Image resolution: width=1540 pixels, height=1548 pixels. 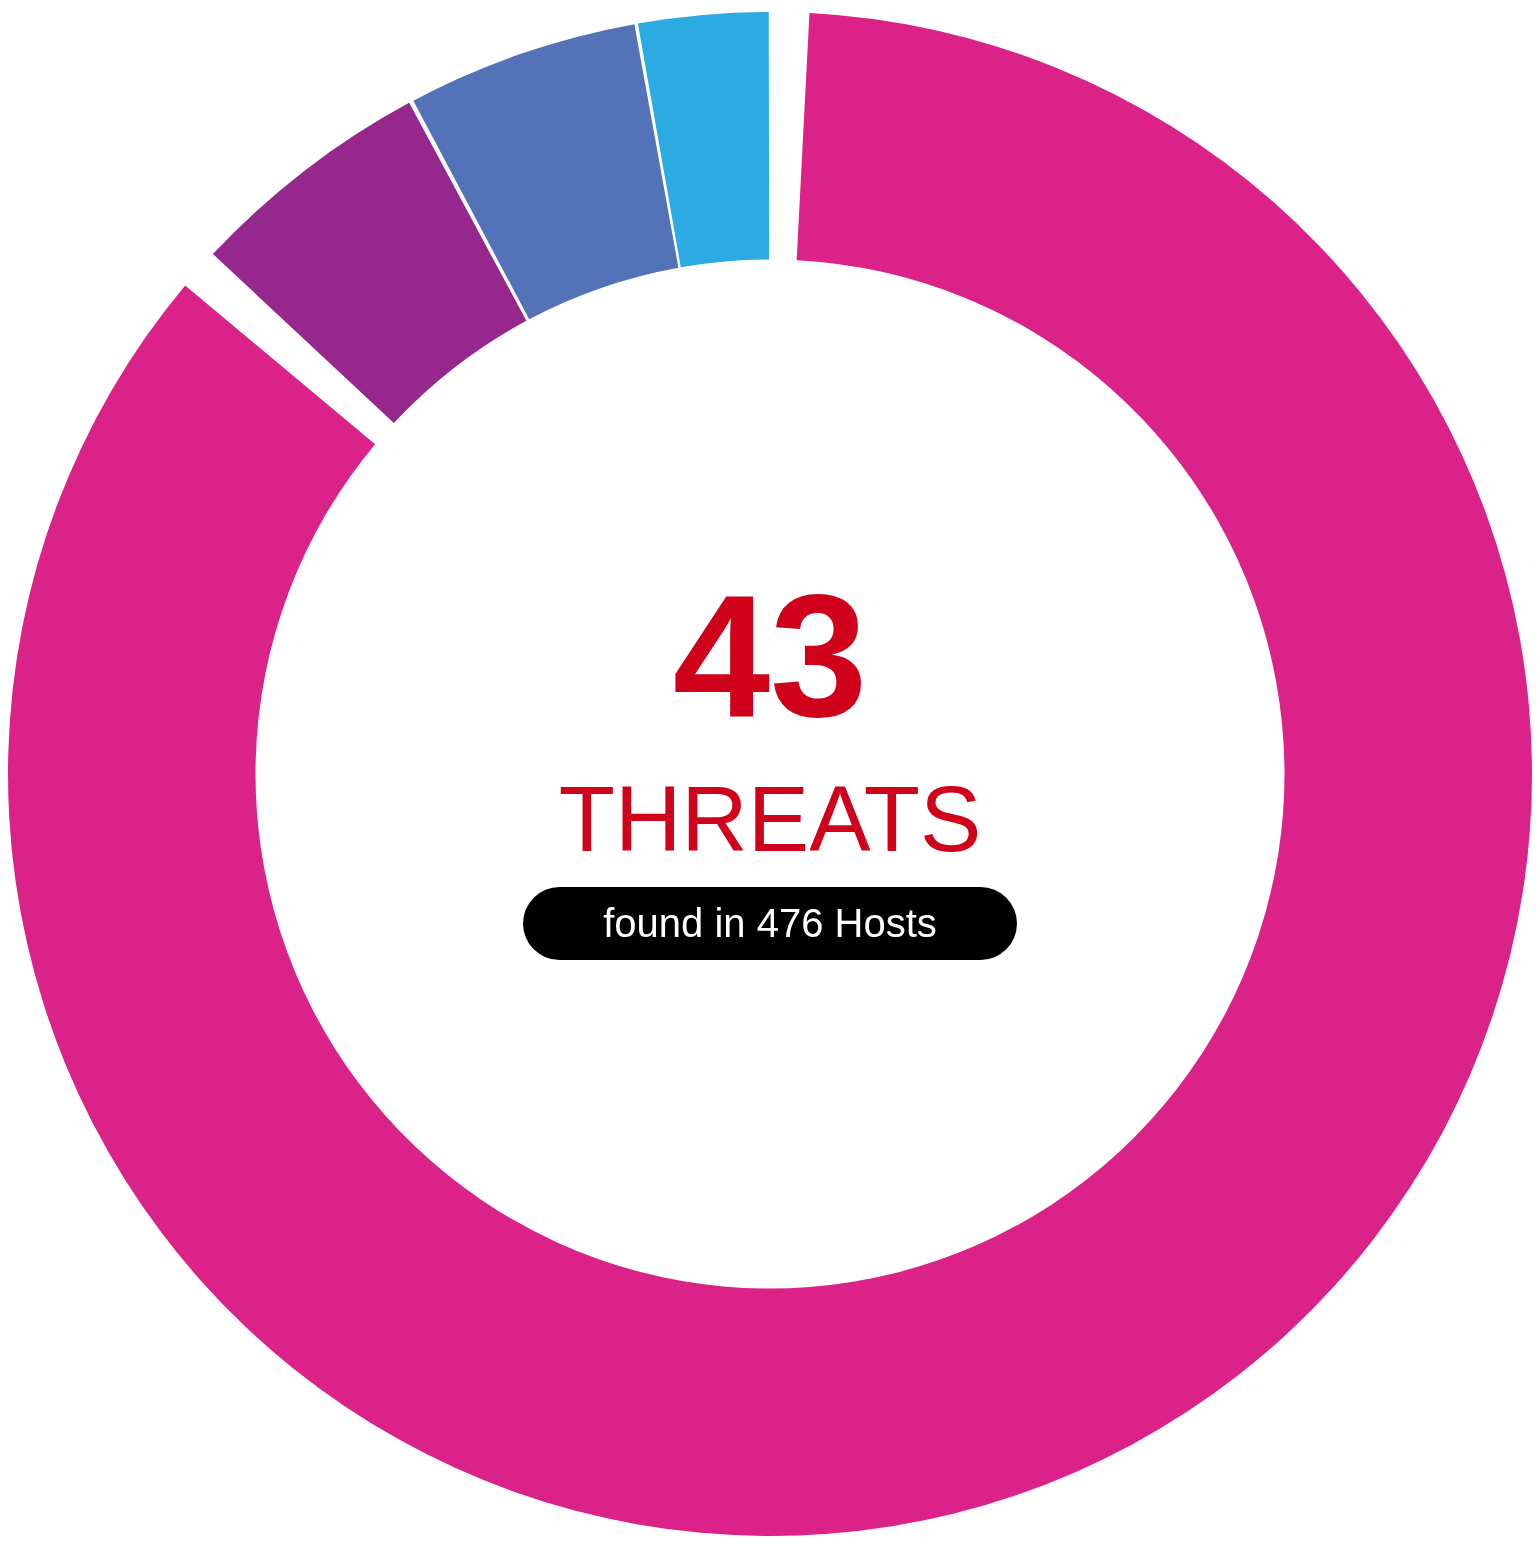 What do you see at coordinates (770, 923) in the screenshot?
I see `text: found in 476 Hosts` at bounding box center [770, 923].